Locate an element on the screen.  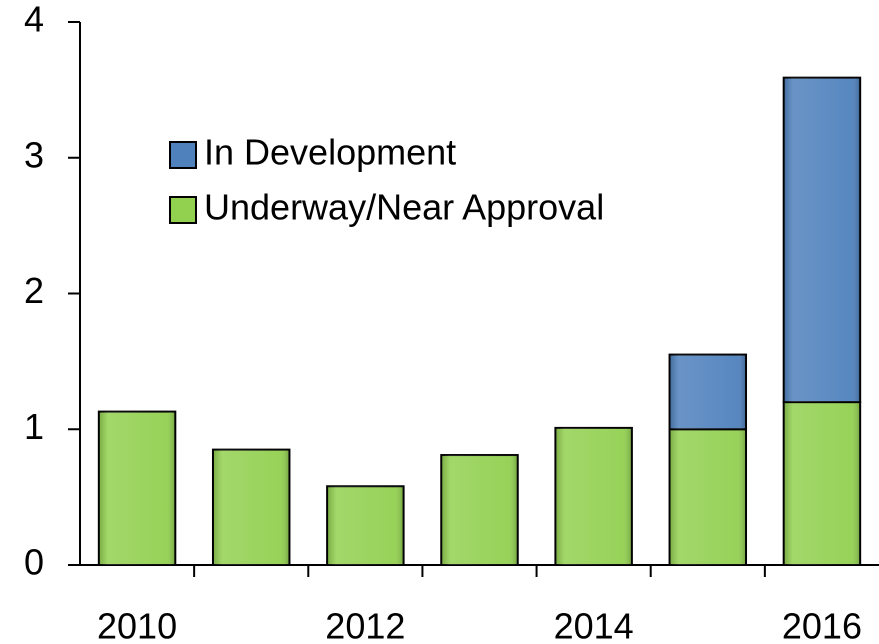
x-tick-label: 2010 is located at coordinates (137, 625).